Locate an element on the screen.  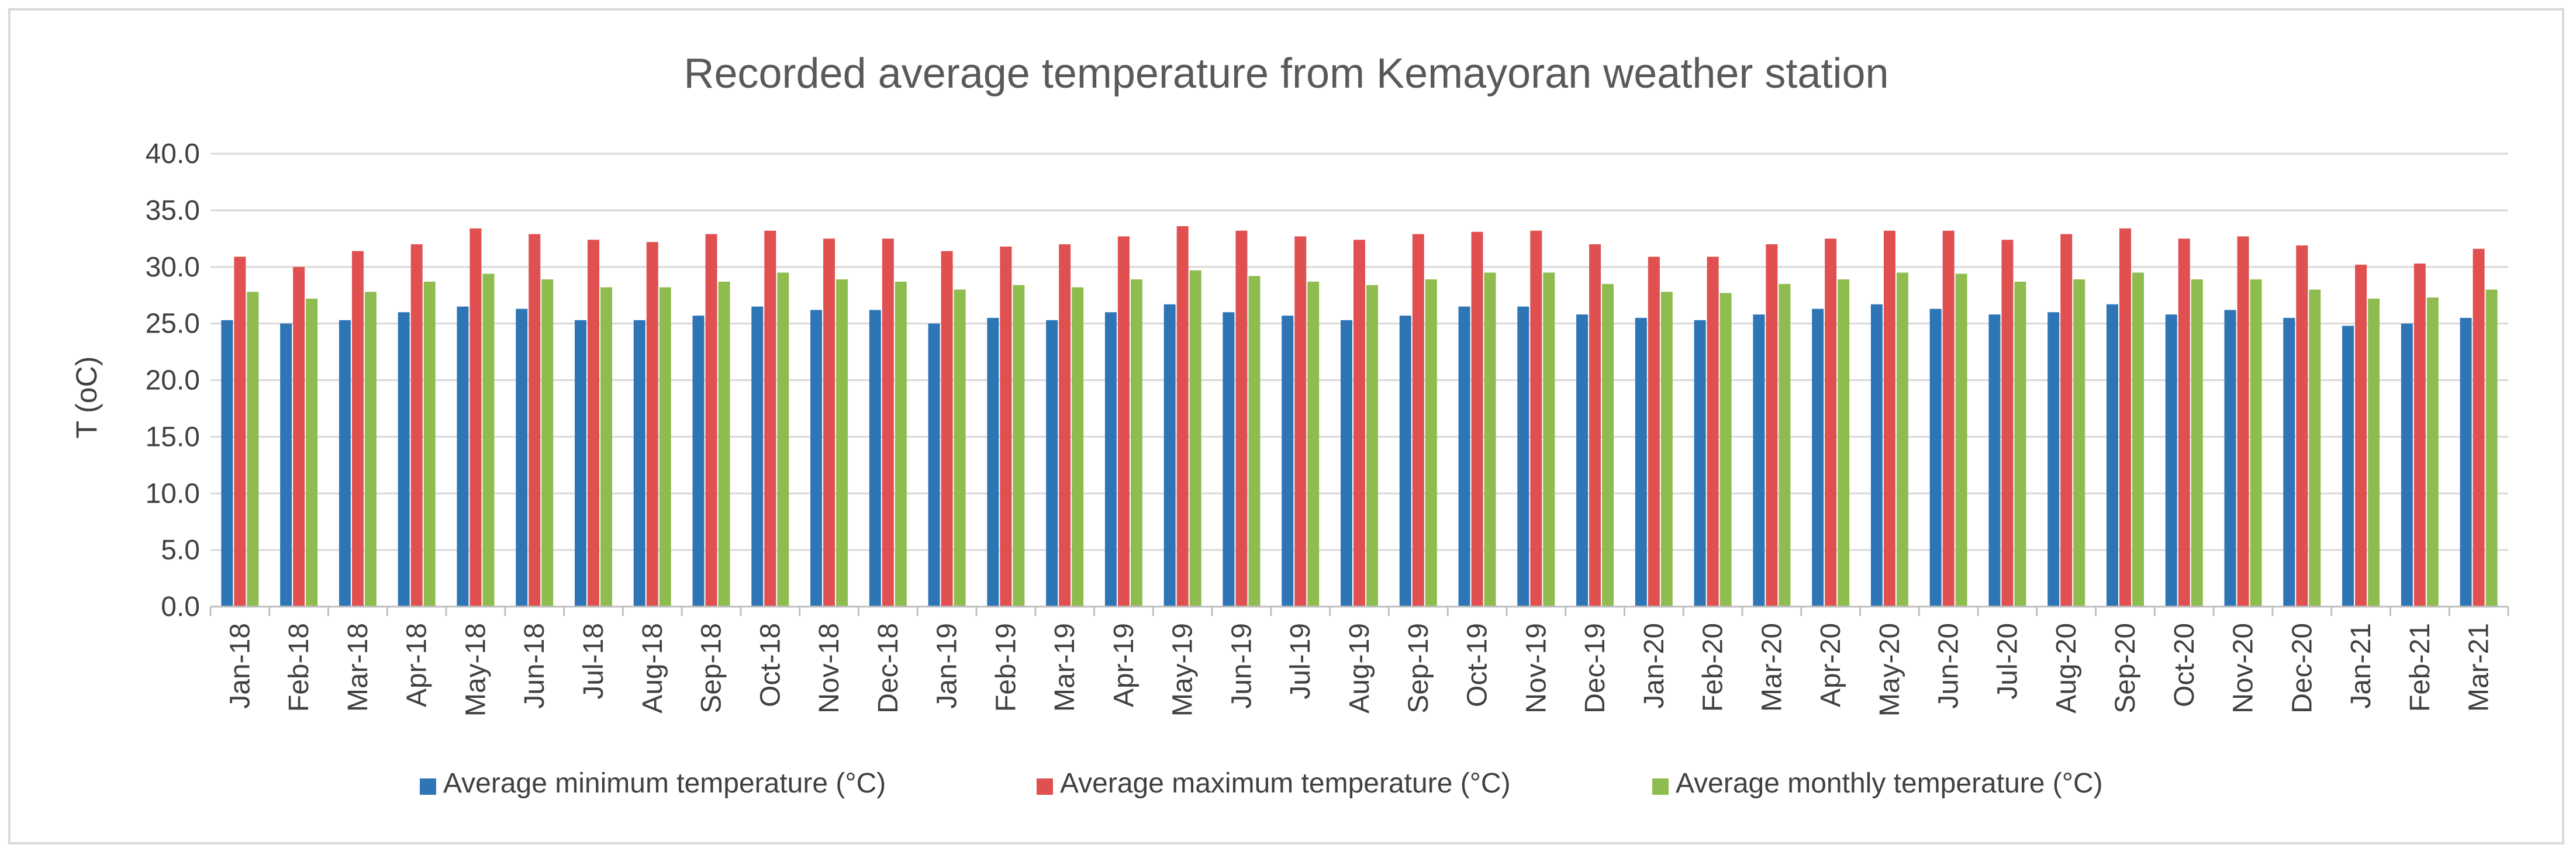
legend-label: Average minimum temperature (°C) is located at coordinates (664, 783).